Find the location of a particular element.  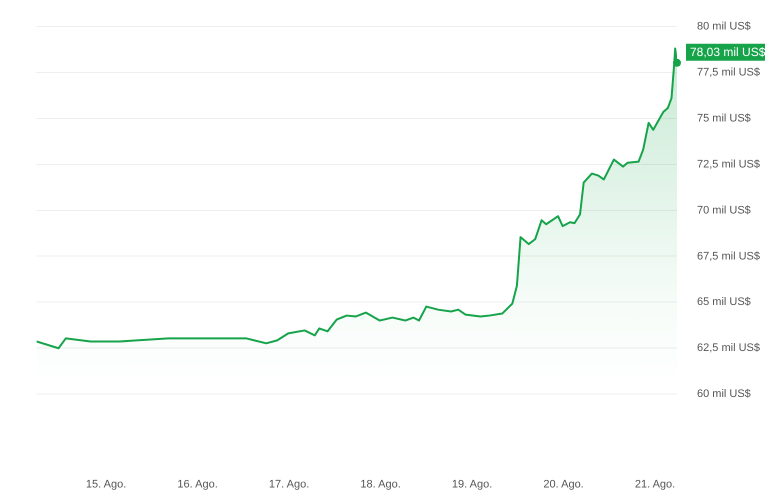

y-tick-label: 62,5 mil US$ is located at coordinates (728, 348).